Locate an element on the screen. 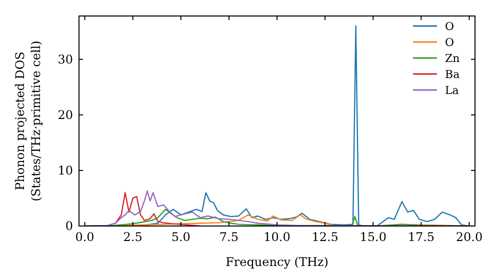 The height and width of the screenshot is (280, 500). x-tick-label: 7.5 is located at coordinates (228, 237).